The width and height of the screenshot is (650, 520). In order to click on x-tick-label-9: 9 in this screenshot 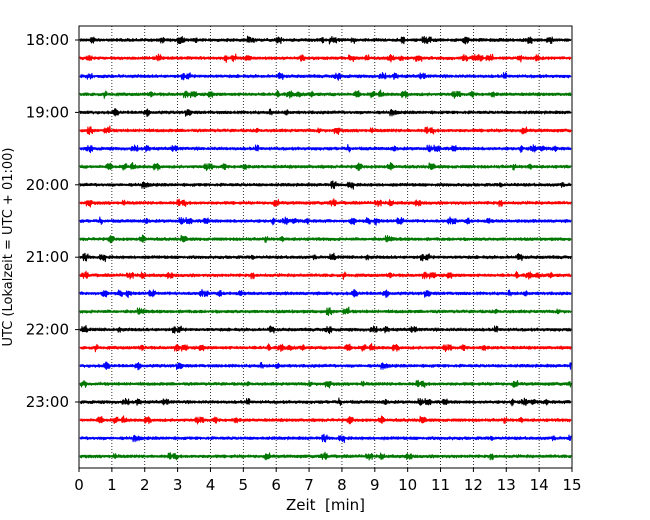, I will do `click(375, 485)`.